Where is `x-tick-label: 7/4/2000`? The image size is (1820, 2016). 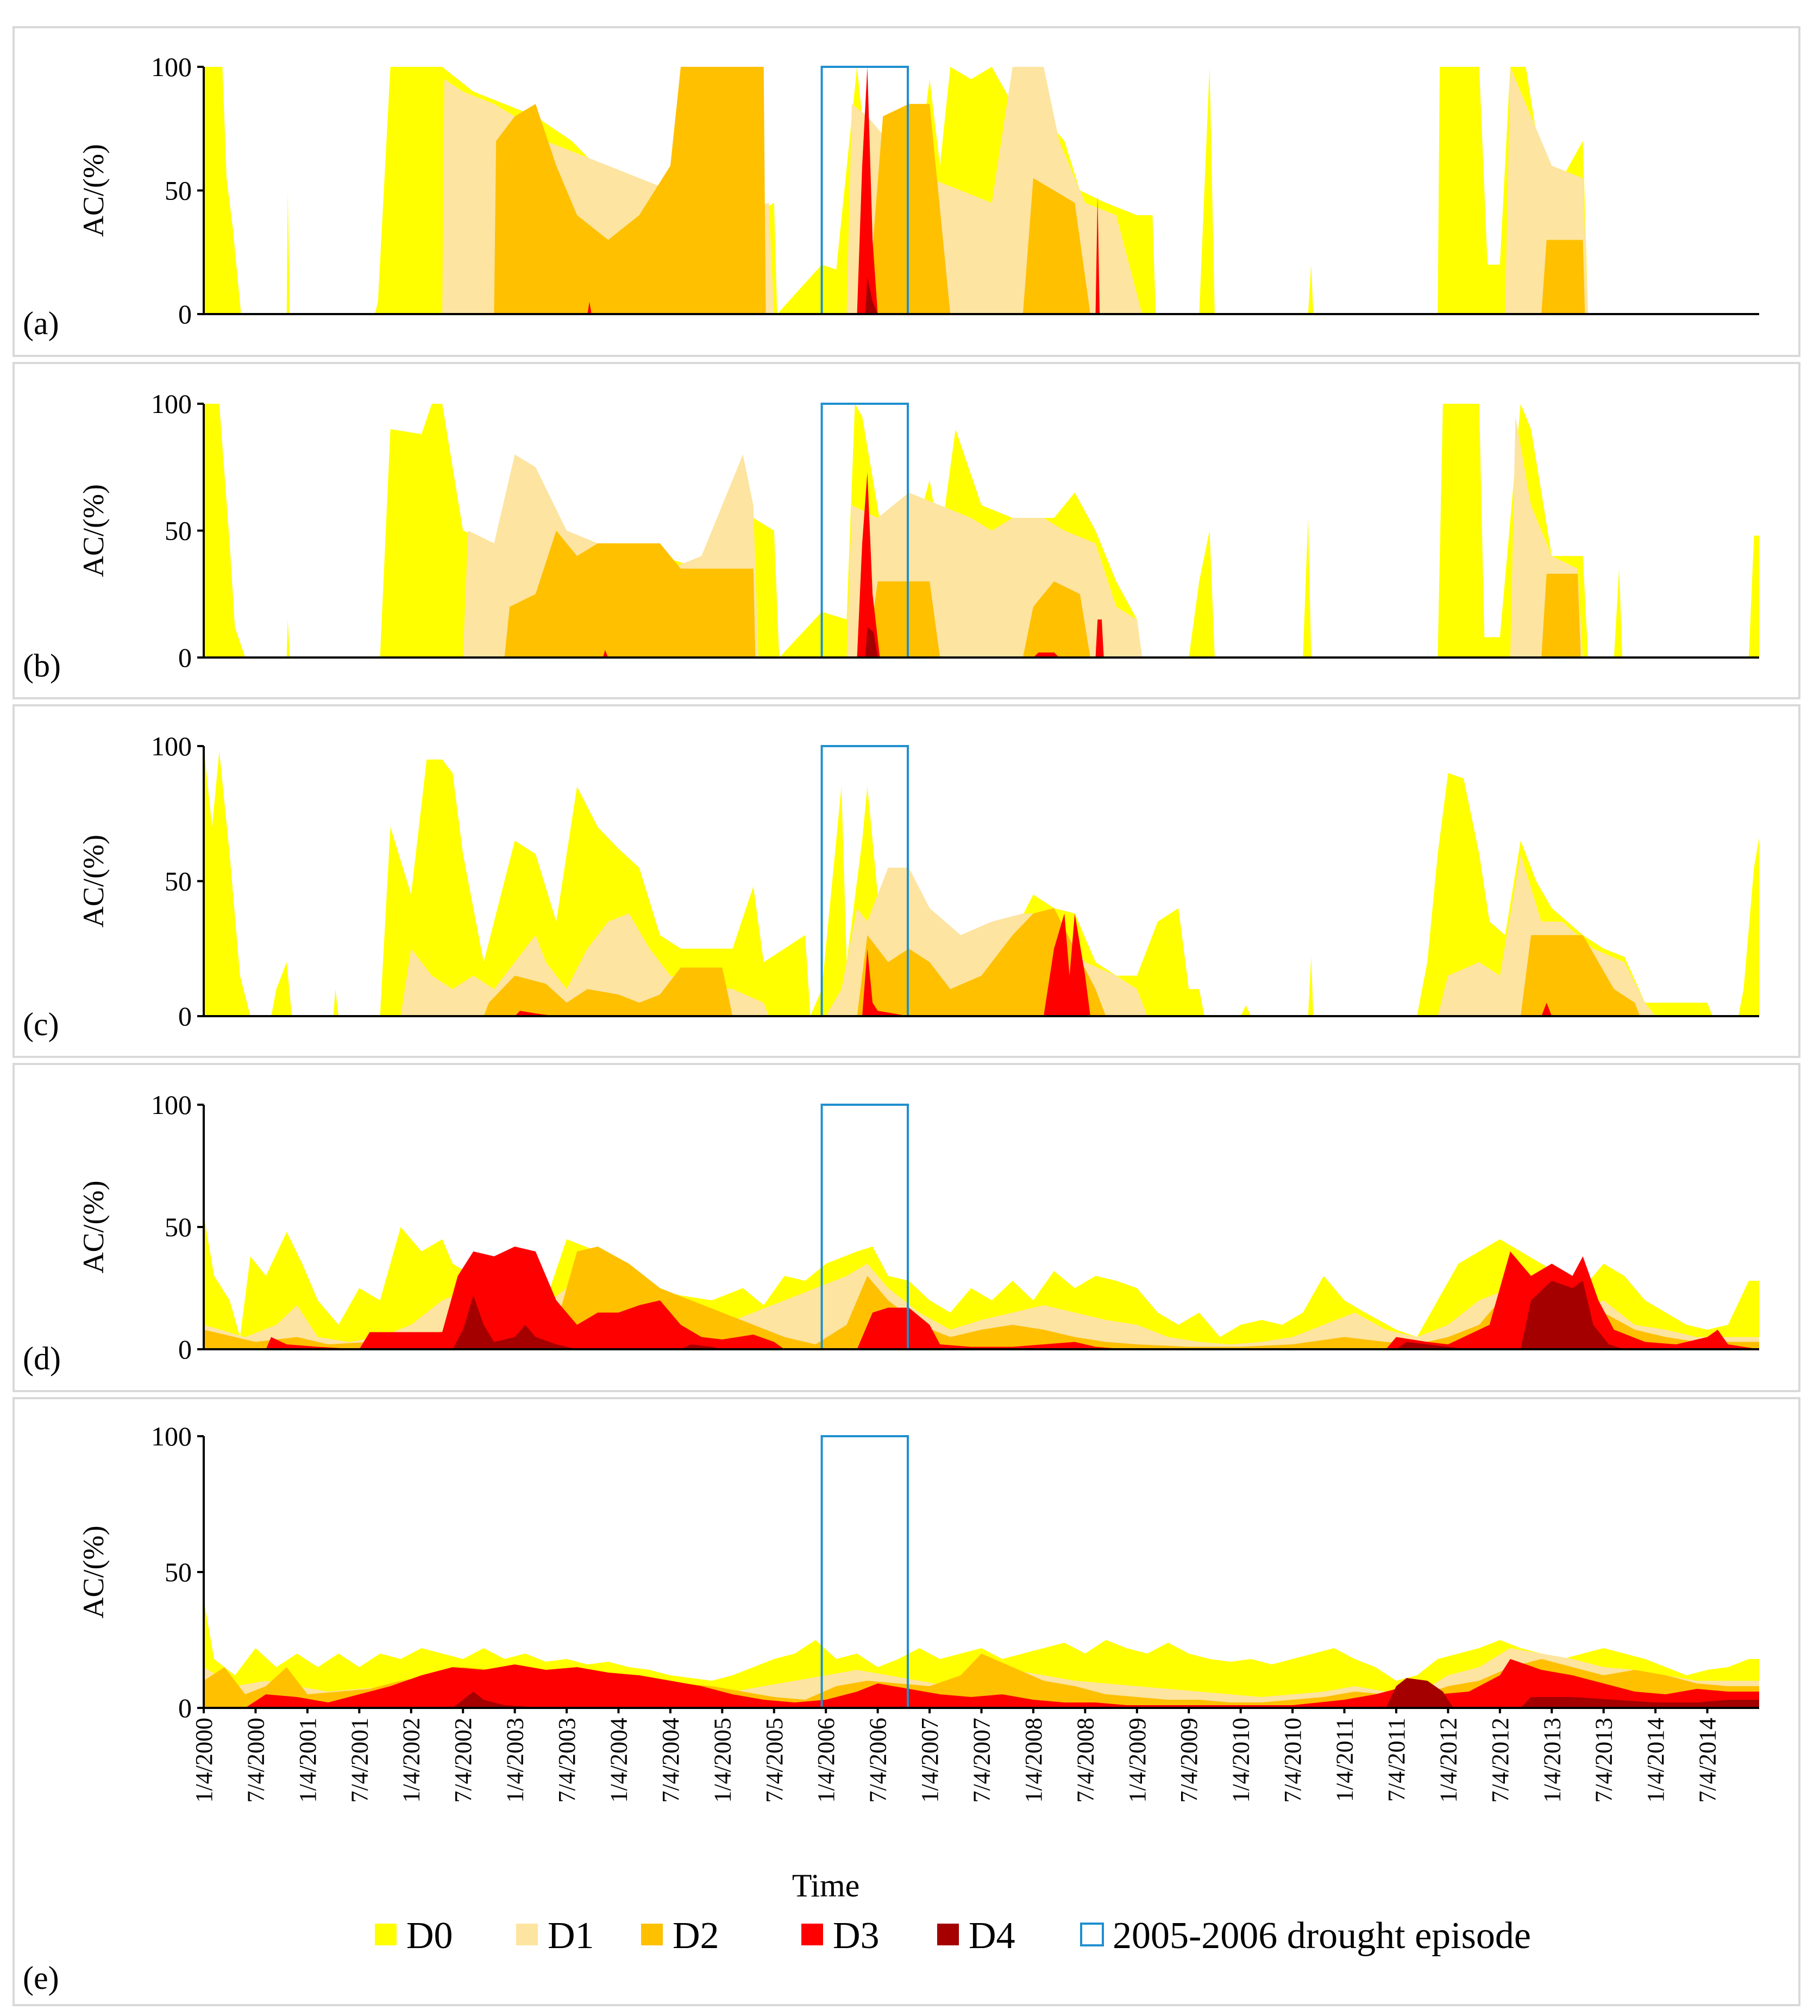 x-tick-label: 7/4/2000 is located at coordinates (255, 1760).